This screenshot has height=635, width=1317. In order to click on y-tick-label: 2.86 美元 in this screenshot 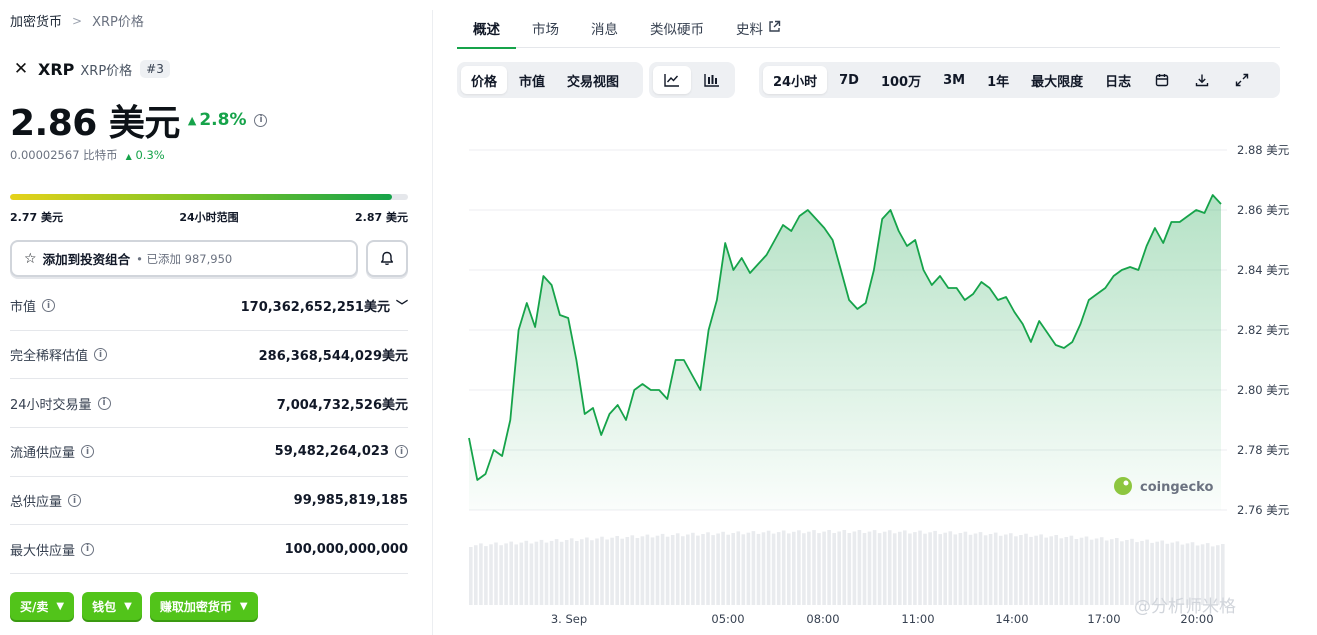, I will do `click(1263, 210)`.